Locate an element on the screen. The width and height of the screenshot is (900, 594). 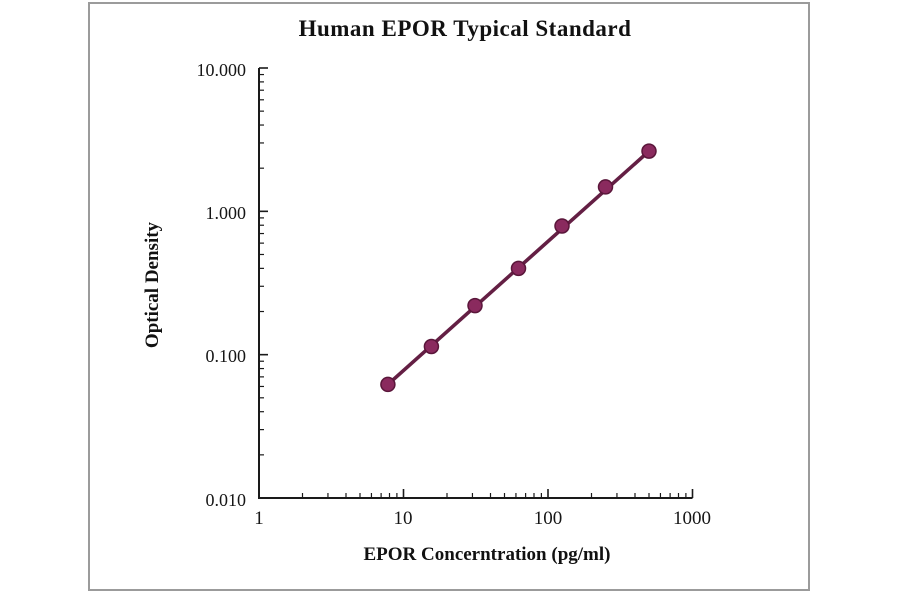
x-tick-label: 100 is located at coordinates (548, 518).